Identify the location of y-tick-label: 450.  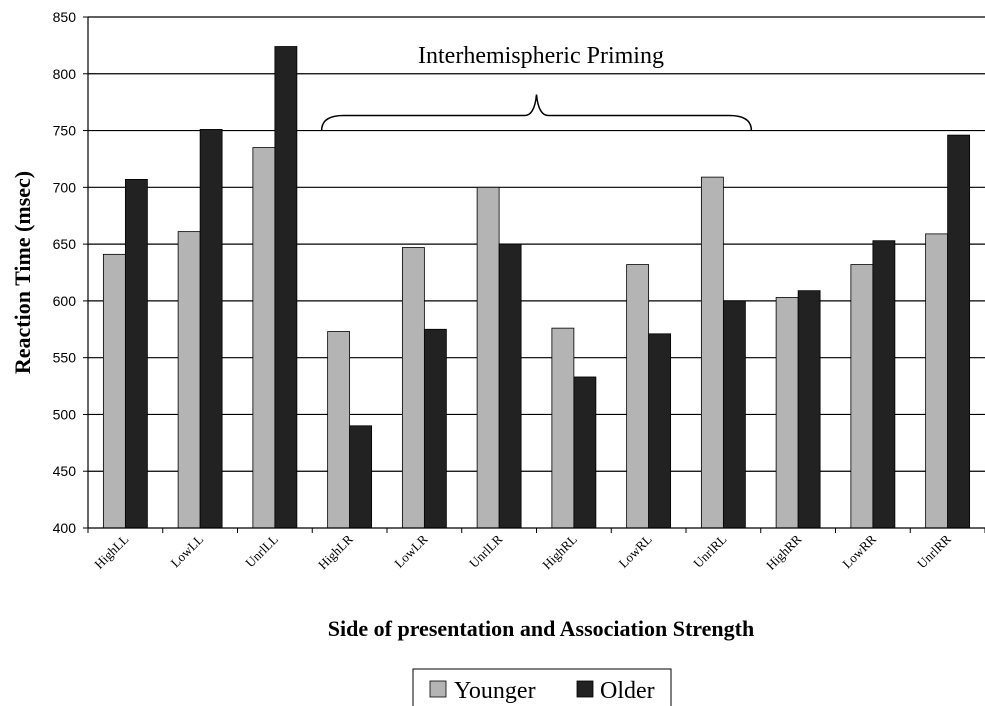
(65, 471).